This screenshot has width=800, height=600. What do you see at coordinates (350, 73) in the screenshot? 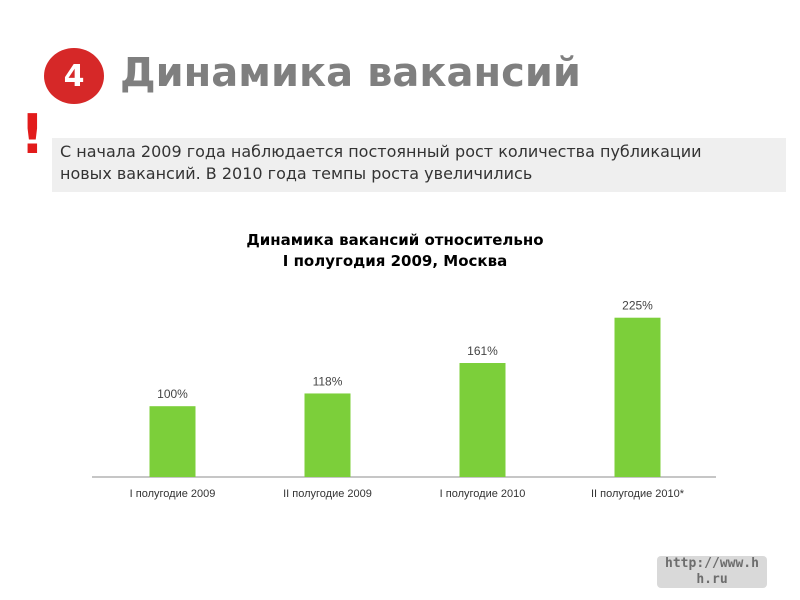
I see `page-title: Динамика вакансий` at bounding box center [350, 73].